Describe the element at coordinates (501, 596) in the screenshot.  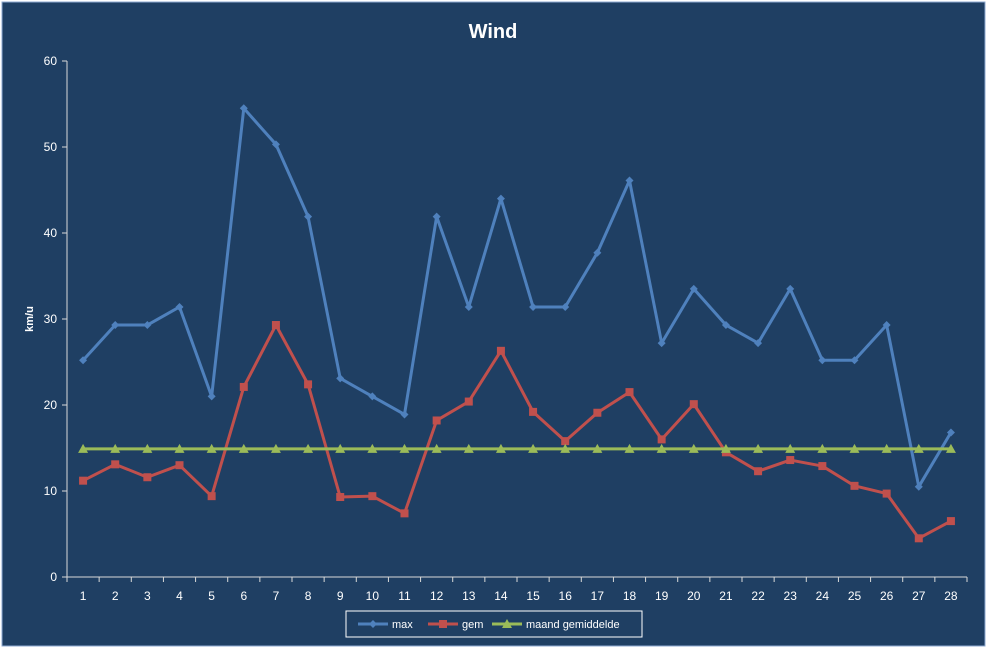
I see `x-tick-label: 14` at that location.